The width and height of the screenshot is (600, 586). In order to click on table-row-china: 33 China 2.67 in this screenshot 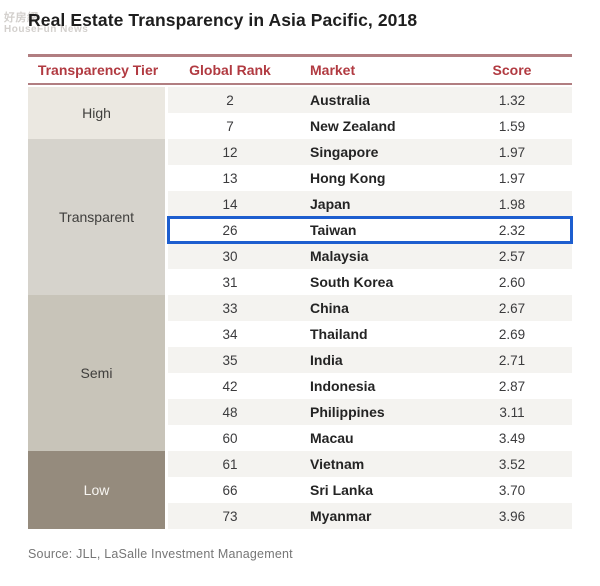, I will do `click(370, 308)`.